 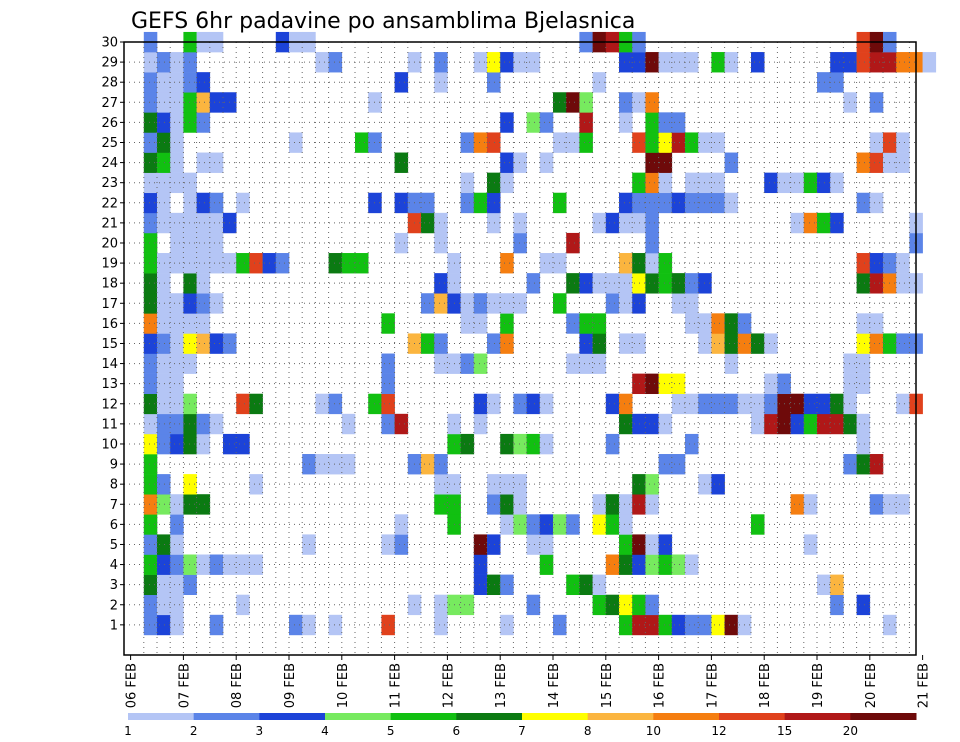 What do you see at coordinates (554, 685) in the screenshot?
I see `x-tick-label: 14 FEB` at bounding box center [554, 685].